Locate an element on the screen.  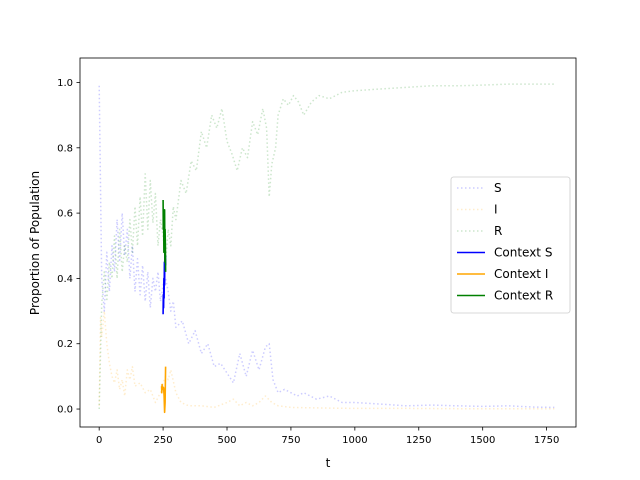
x-tick-label: 0 is located at coordinates (99, 440).